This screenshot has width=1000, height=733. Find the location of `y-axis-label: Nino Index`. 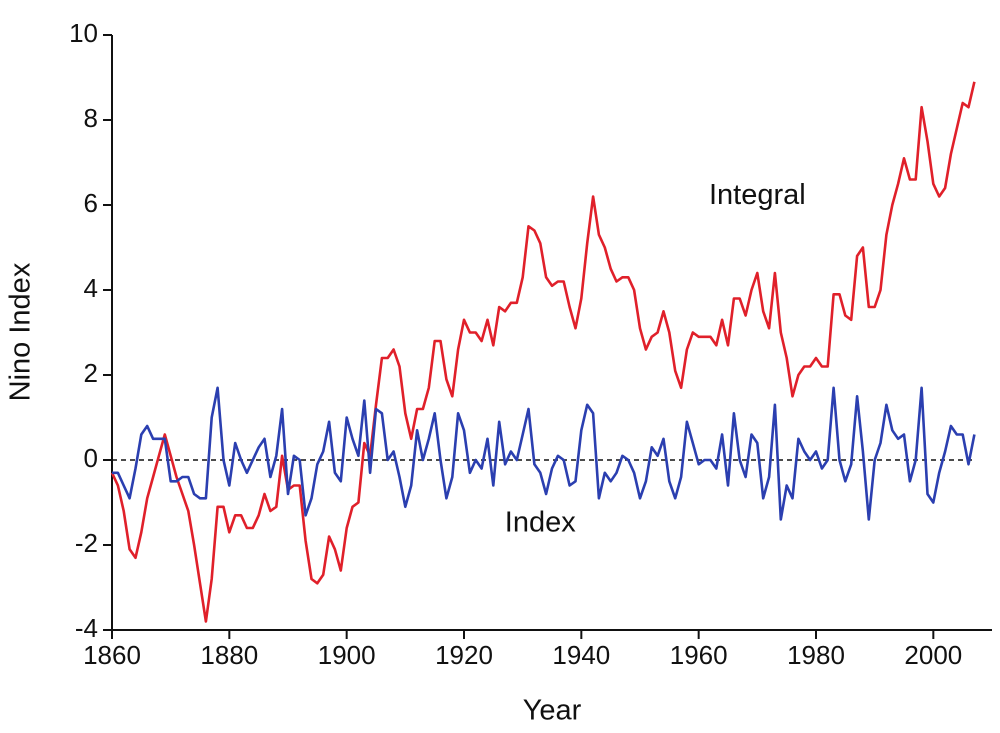

y-axis-label: Nino Index is located at coordinates (21, 331).